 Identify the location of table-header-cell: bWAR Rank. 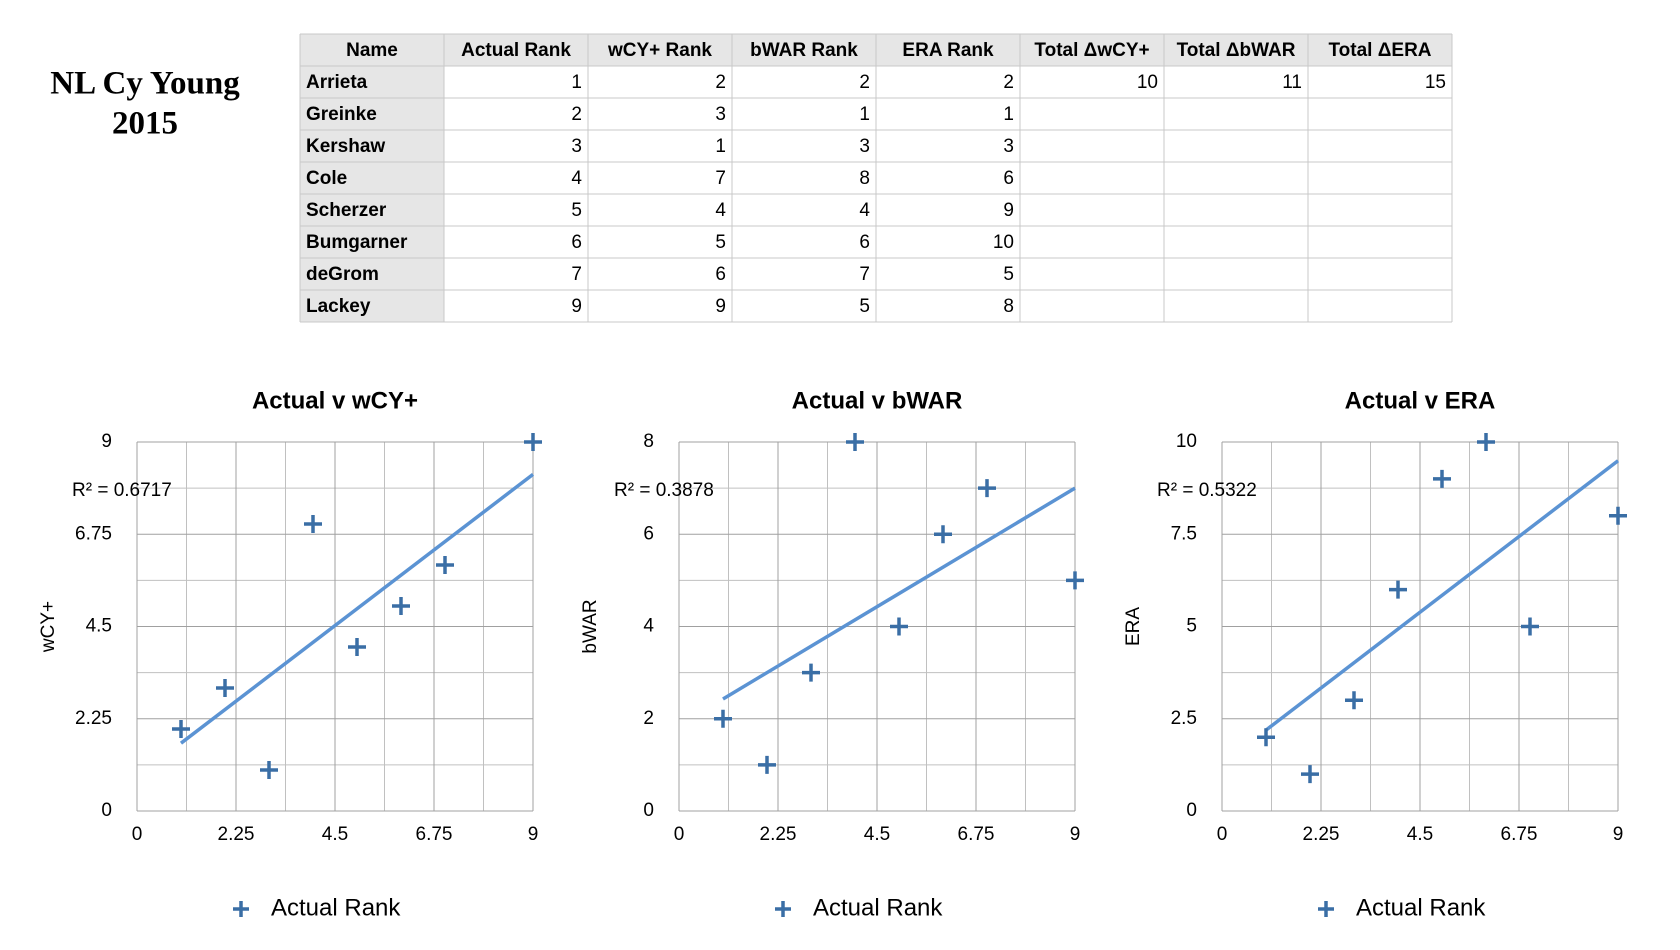
(804, 50).